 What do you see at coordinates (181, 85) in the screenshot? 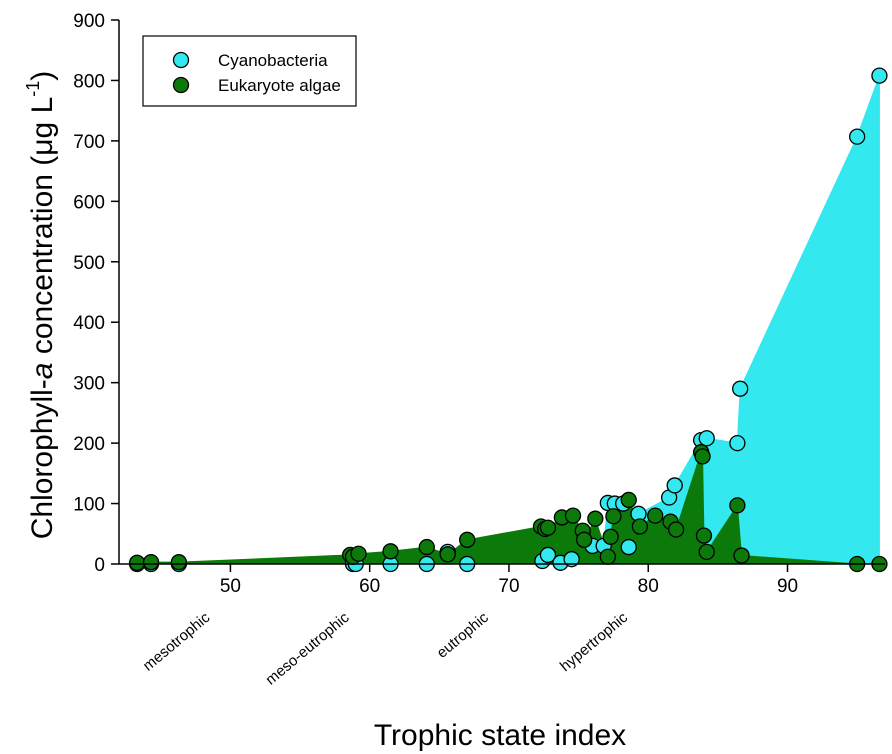
I see `legend-marker-eukaryote-algae` at bounding box center [181, 85].